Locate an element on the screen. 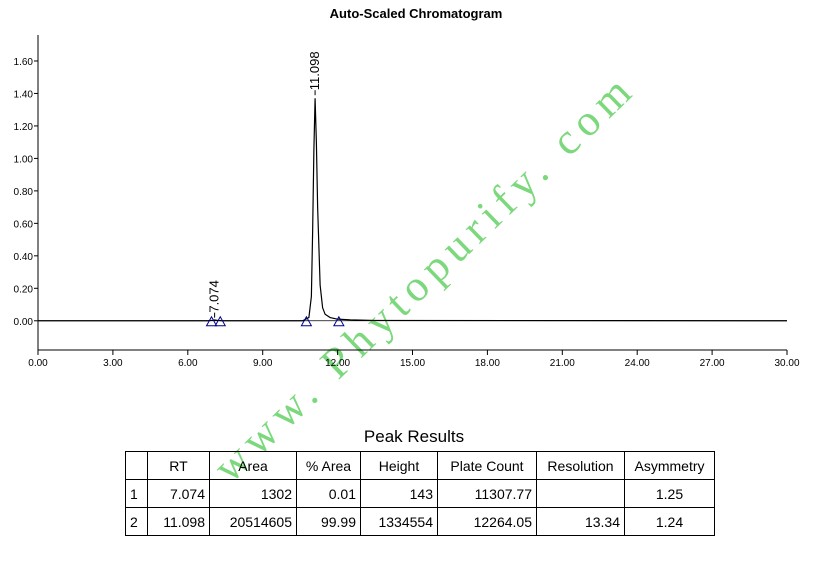  header-cell: RT is located at coordinates (178, 465).